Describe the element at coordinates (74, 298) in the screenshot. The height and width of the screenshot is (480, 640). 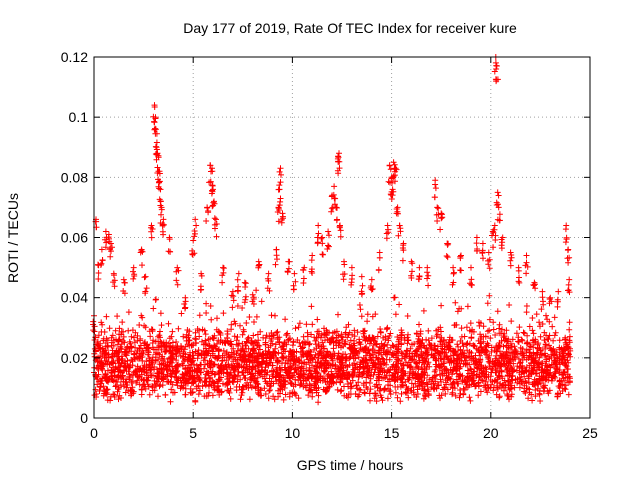
I see `y-tick-label: 0.04` at that location.